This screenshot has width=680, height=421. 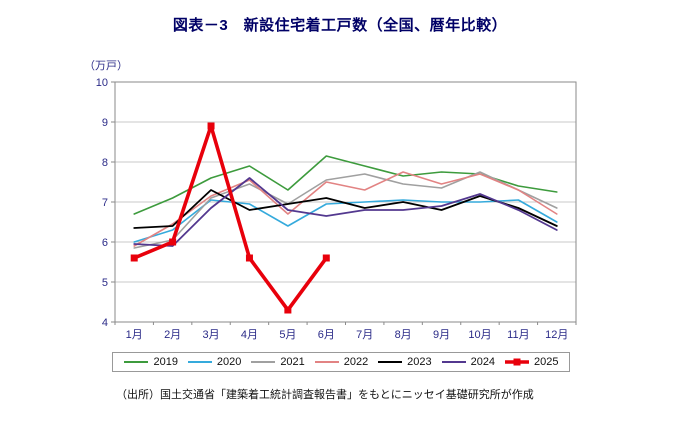 What do you see at coordinates (356, 362) in the screenshot?
I see `legend-label-2022: 2022` at bounding box center [356, 362].